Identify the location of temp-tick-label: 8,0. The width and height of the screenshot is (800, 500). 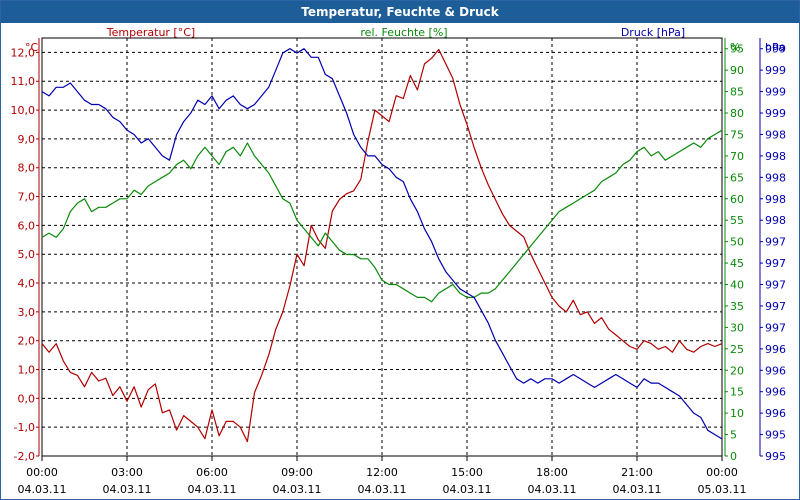
(27, 168).